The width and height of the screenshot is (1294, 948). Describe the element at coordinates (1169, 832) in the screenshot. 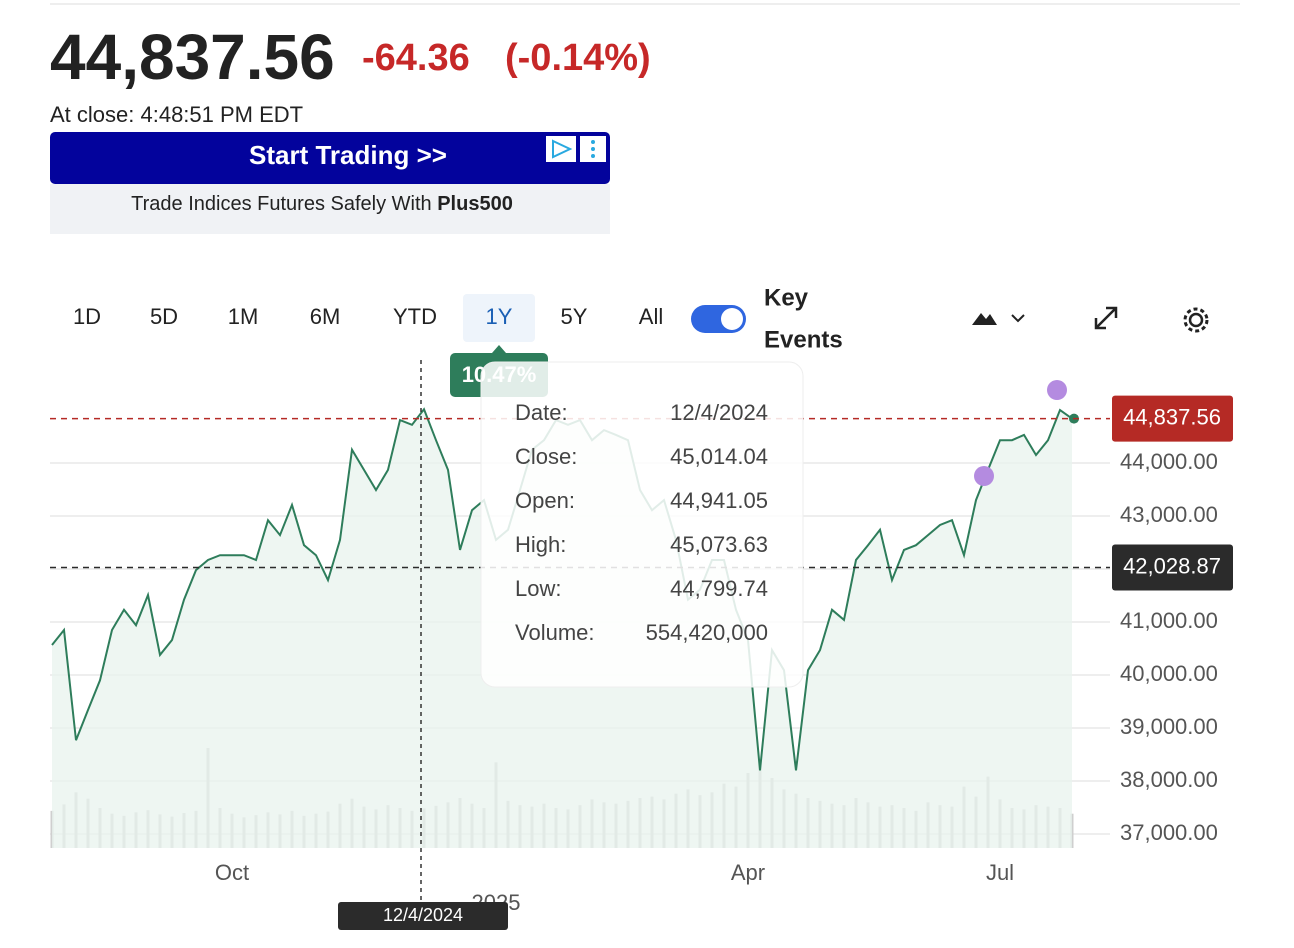

I see `y-tick-label: 37,000.00` at that location.